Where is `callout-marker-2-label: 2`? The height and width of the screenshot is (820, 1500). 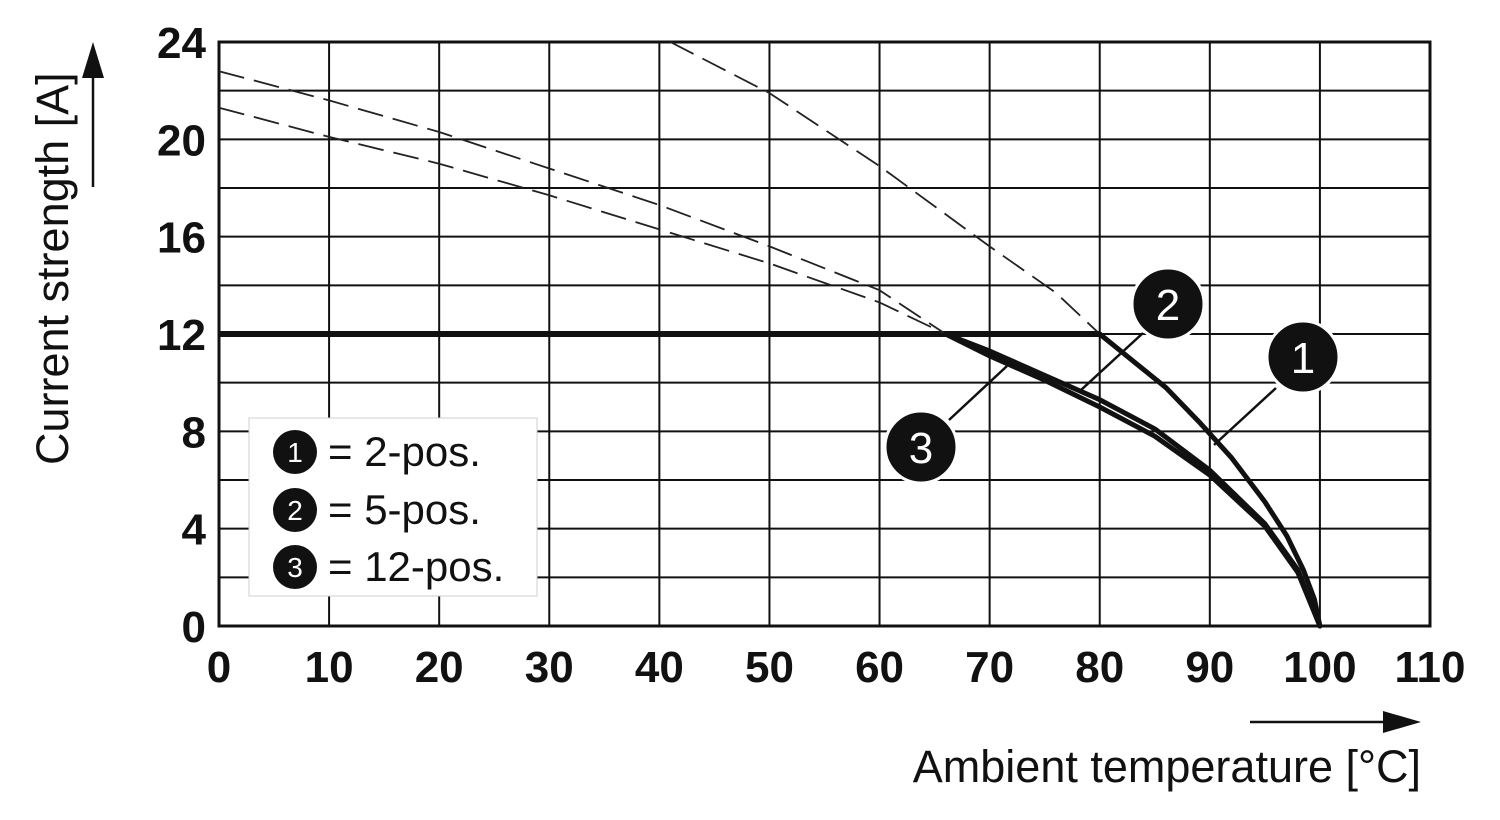 callout-marker-2-label: 2 is located at coordinates (1168, 305).